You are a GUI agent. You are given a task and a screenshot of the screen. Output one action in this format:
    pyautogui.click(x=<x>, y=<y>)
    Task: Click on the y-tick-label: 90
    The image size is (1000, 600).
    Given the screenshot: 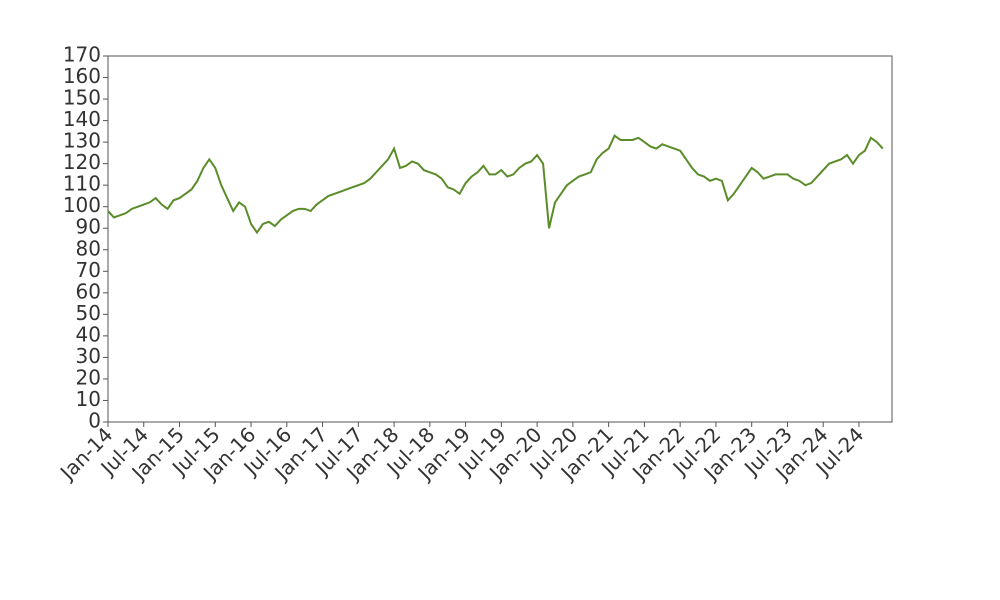 What is the action you would take?
    pyautogui.click(x=88, y=227)
    